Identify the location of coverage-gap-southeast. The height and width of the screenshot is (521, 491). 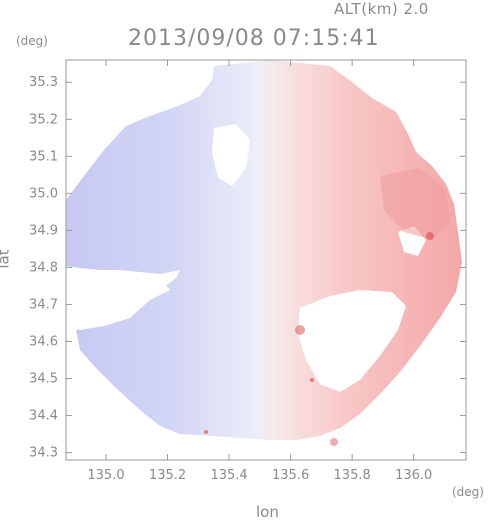
(352, 341).